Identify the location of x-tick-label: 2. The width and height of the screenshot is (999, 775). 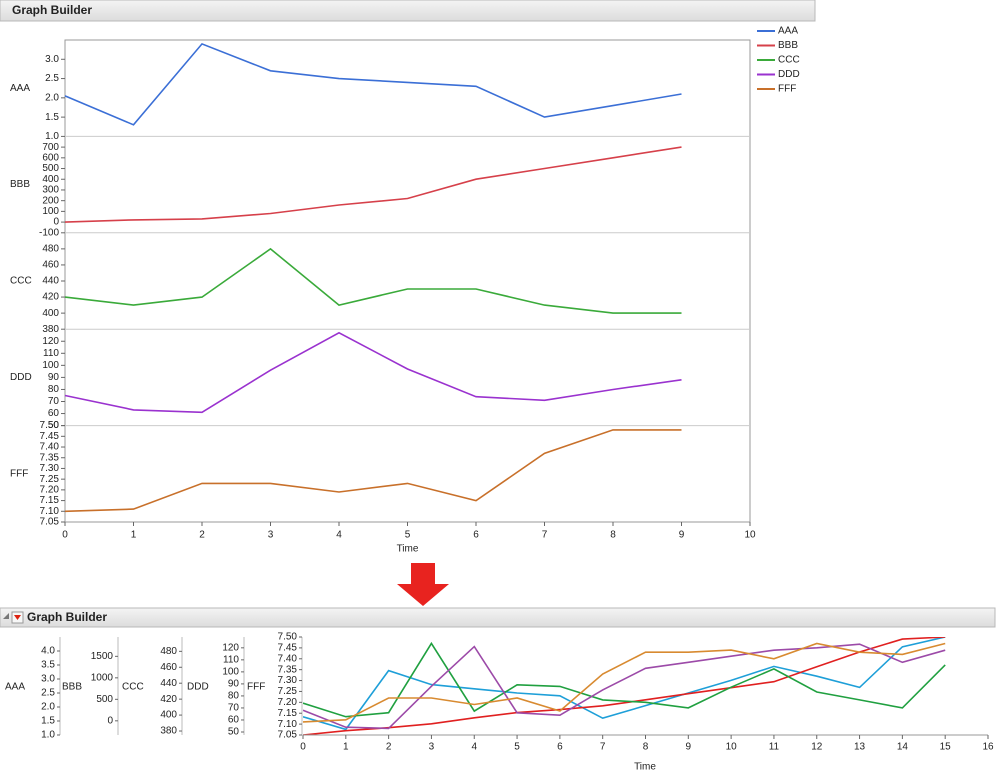
(202, 535).